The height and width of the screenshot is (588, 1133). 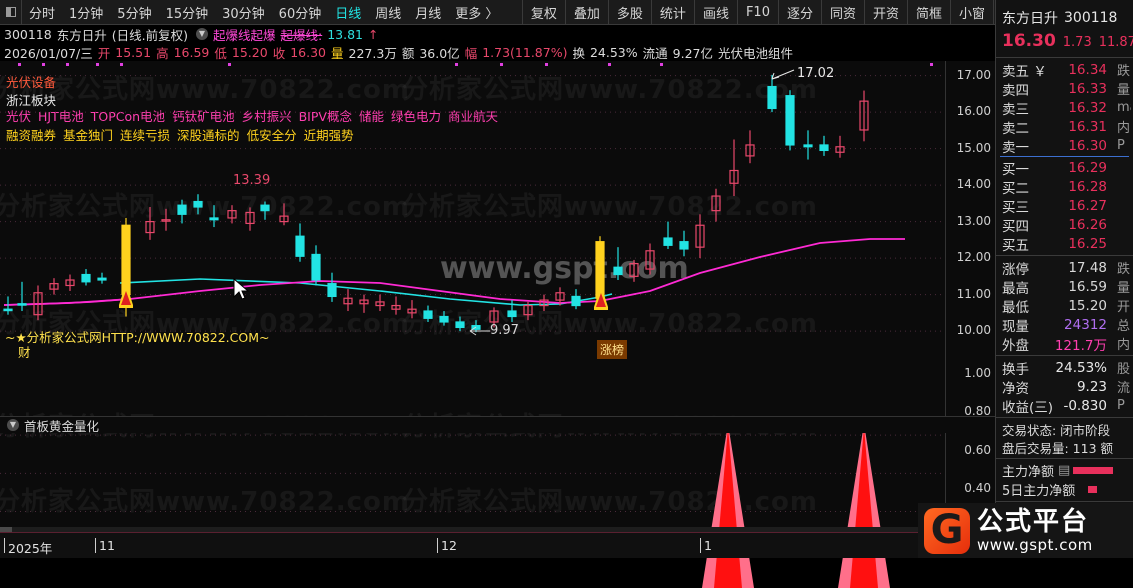 What do you see at coordinates (472, 116) in the screenshot?
I see `tag-商业航天: 商业航天` at bounding box center [472, 116].